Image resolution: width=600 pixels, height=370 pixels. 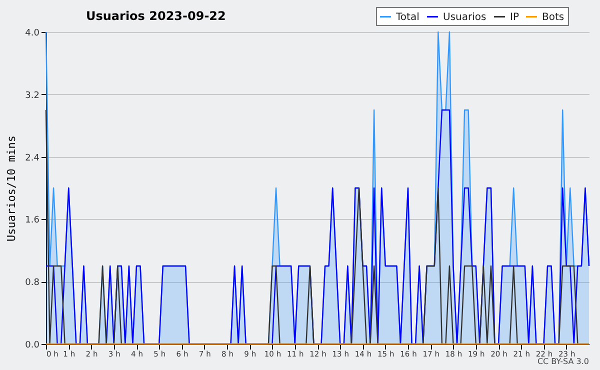 I want to click on y-tick-label: 0.0, so click(x=32, y=345).